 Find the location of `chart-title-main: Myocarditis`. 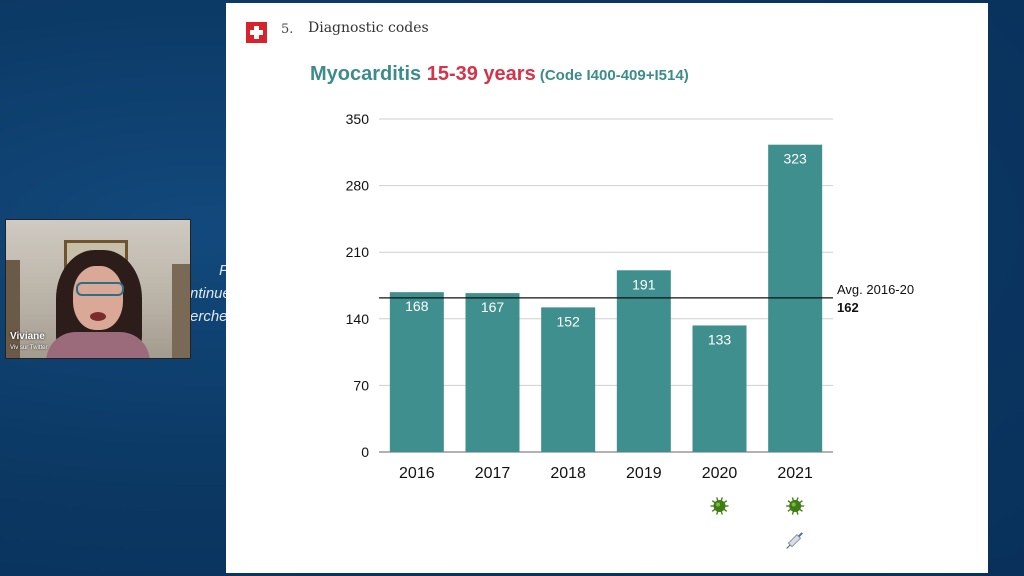

chart-title-main: Myocarditis is located at coordinates (368, 74).